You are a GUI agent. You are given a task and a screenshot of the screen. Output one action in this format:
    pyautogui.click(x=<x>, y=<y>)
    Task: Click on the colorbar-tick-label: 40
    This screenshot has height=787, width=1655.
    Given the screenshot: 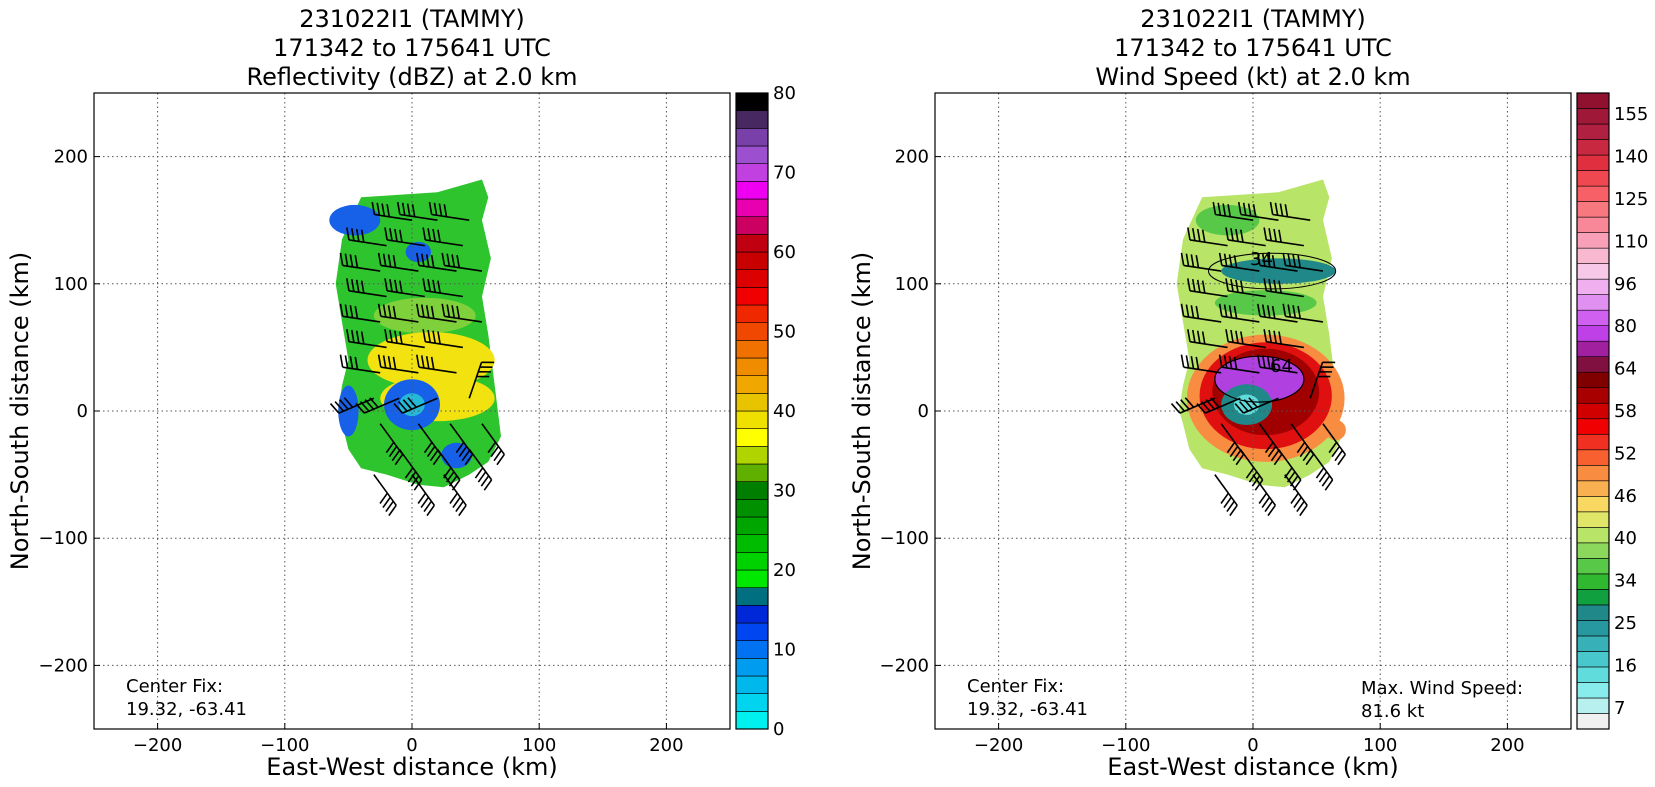 What is the action you would take?
    pyautogui.click(x=784, y=411)
    